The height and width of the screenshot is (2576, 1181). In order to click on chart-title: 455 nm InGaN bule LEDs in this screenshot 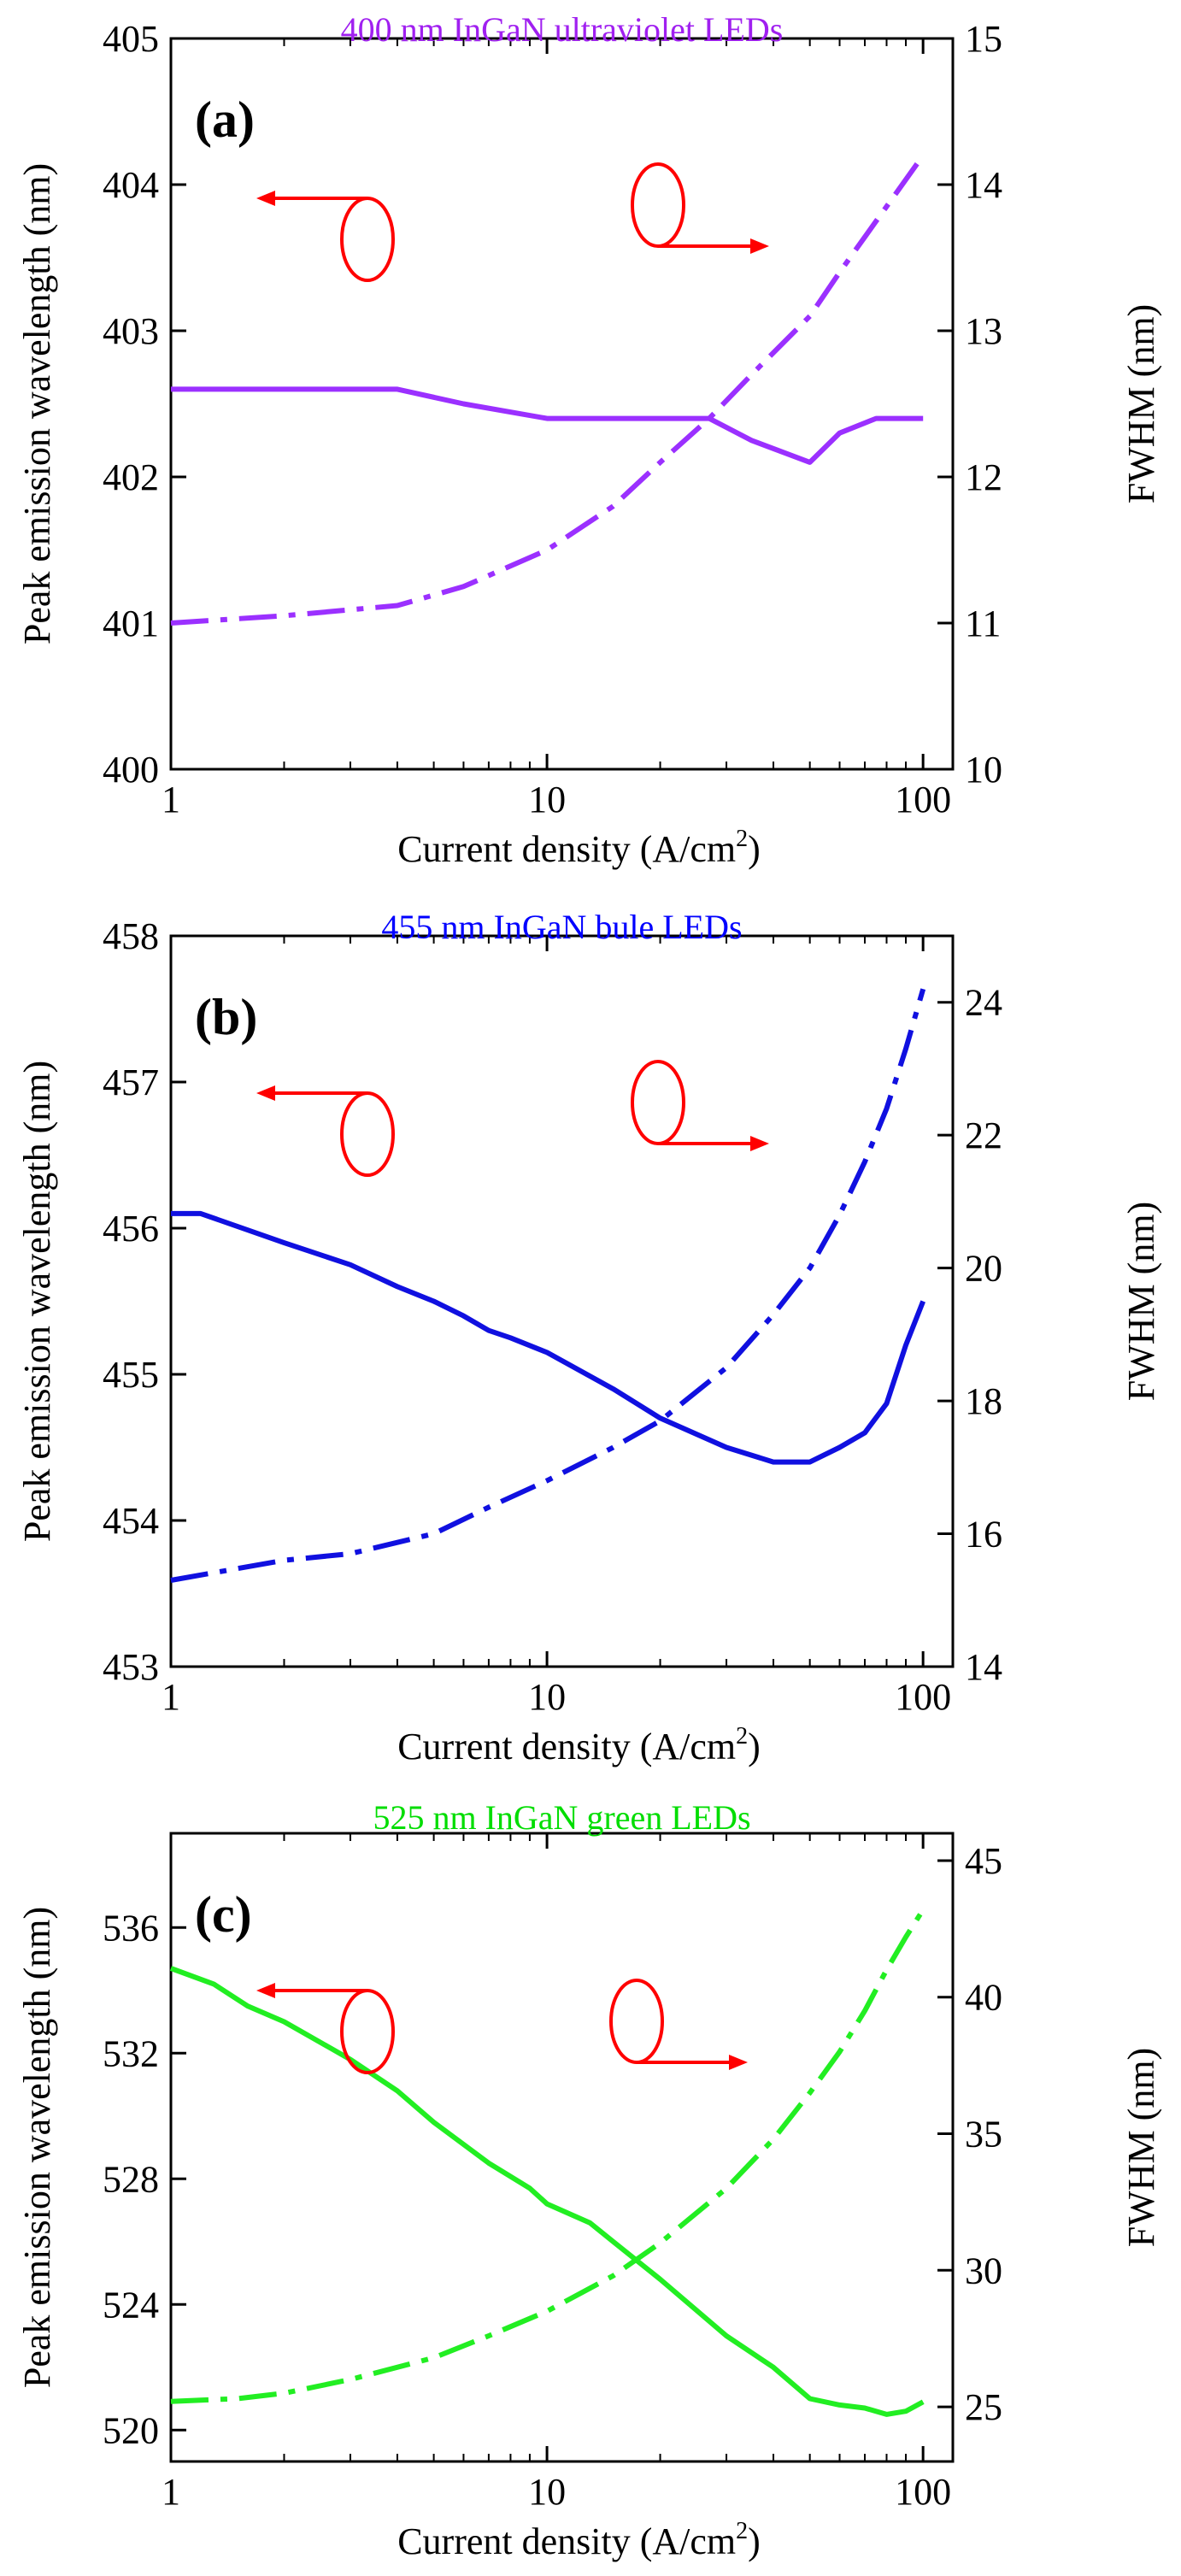, I will do `click(561, 927)`.